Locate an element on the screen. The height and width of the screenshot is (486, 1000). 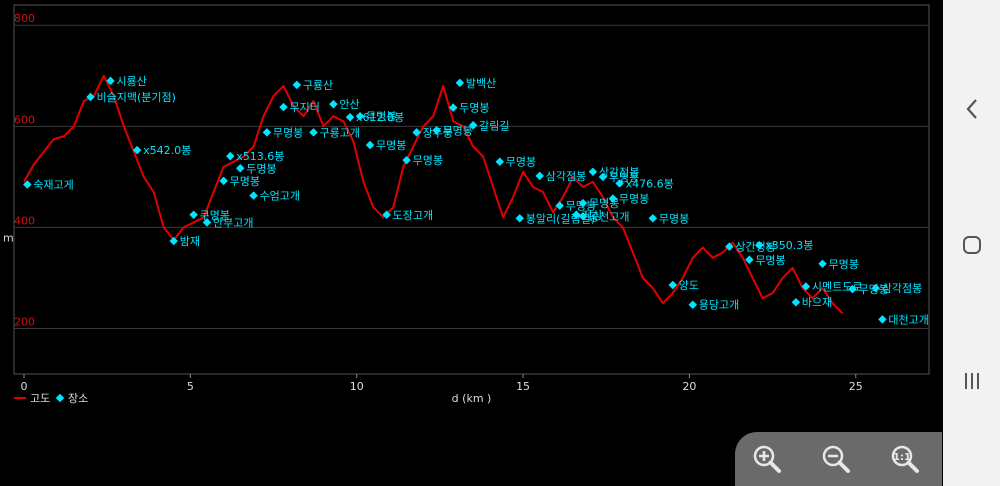
place-label: 밤재 is located at coordinates (190, 241).